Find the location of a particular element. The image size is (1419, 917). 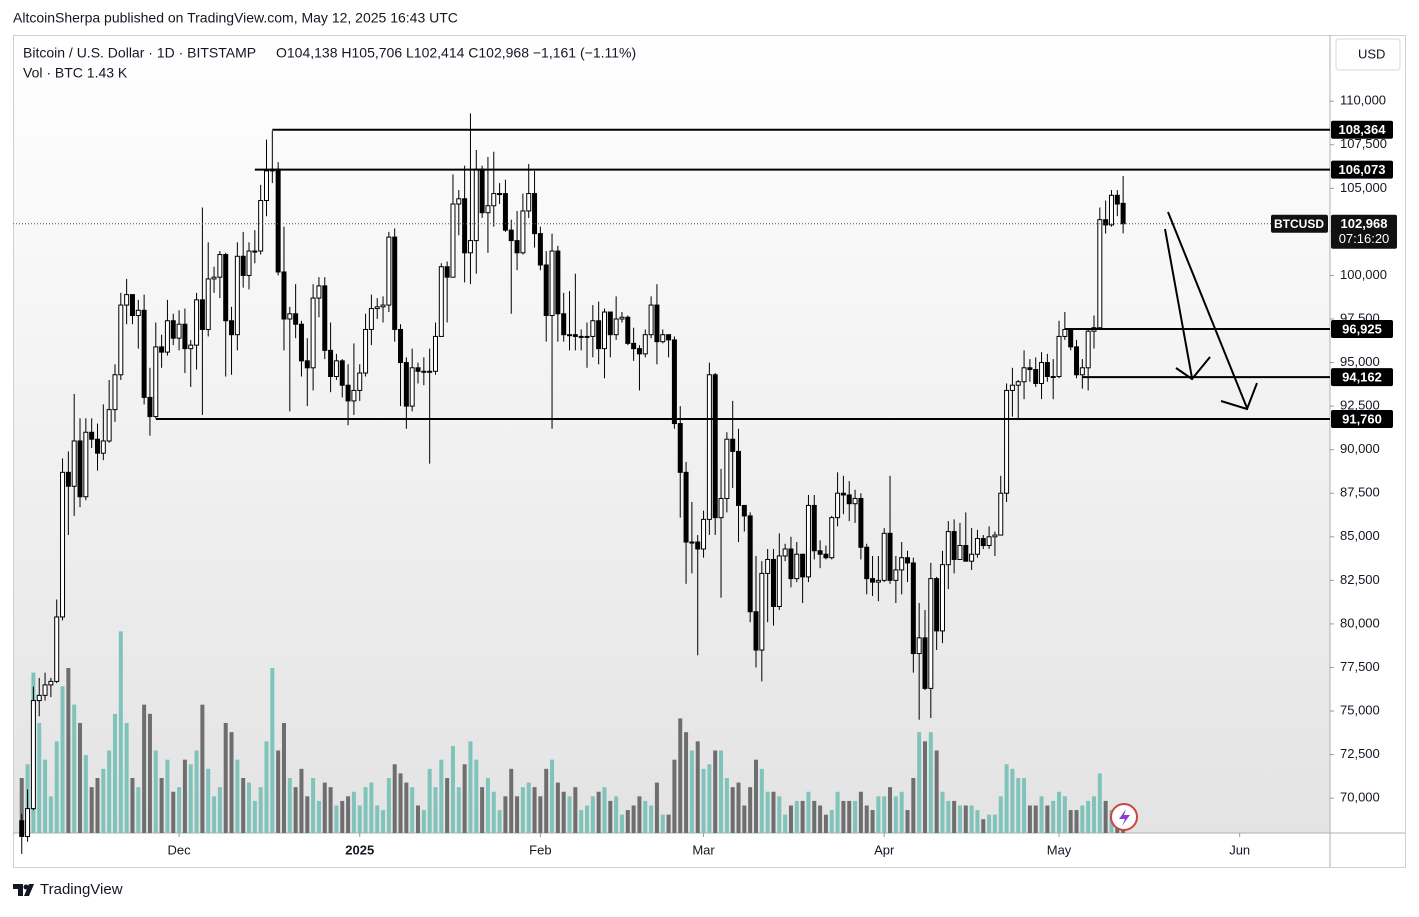

y-tick-label: 105,000 is located at coordinates (1363, 187).